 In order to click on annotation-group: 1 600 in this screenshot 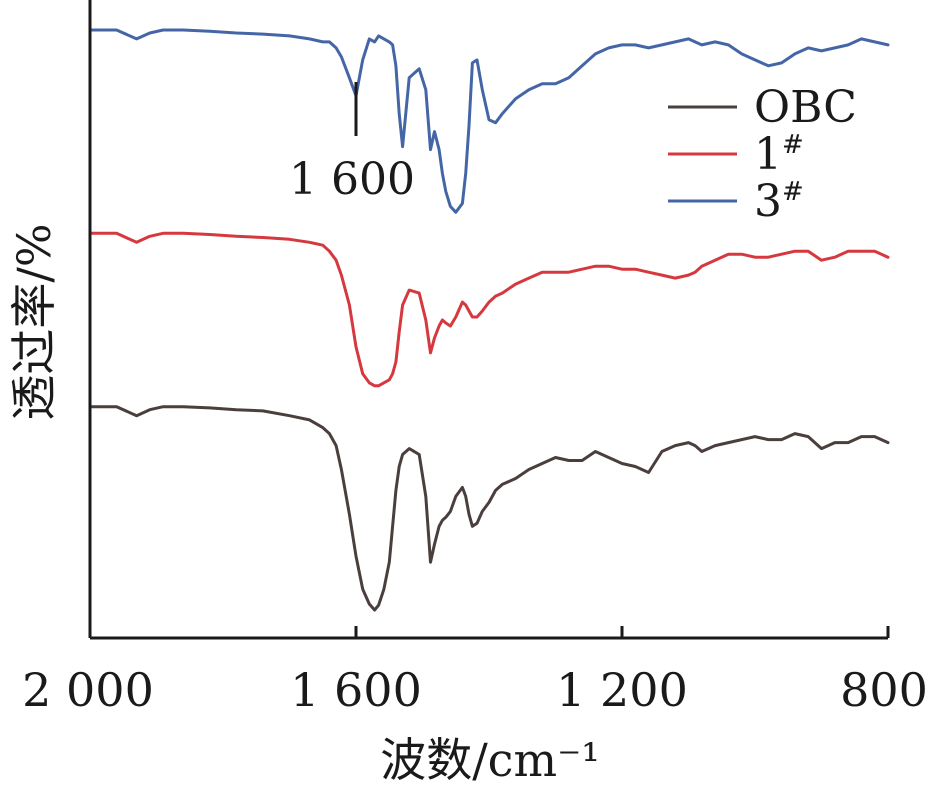, I will do `click(352, 143)`.